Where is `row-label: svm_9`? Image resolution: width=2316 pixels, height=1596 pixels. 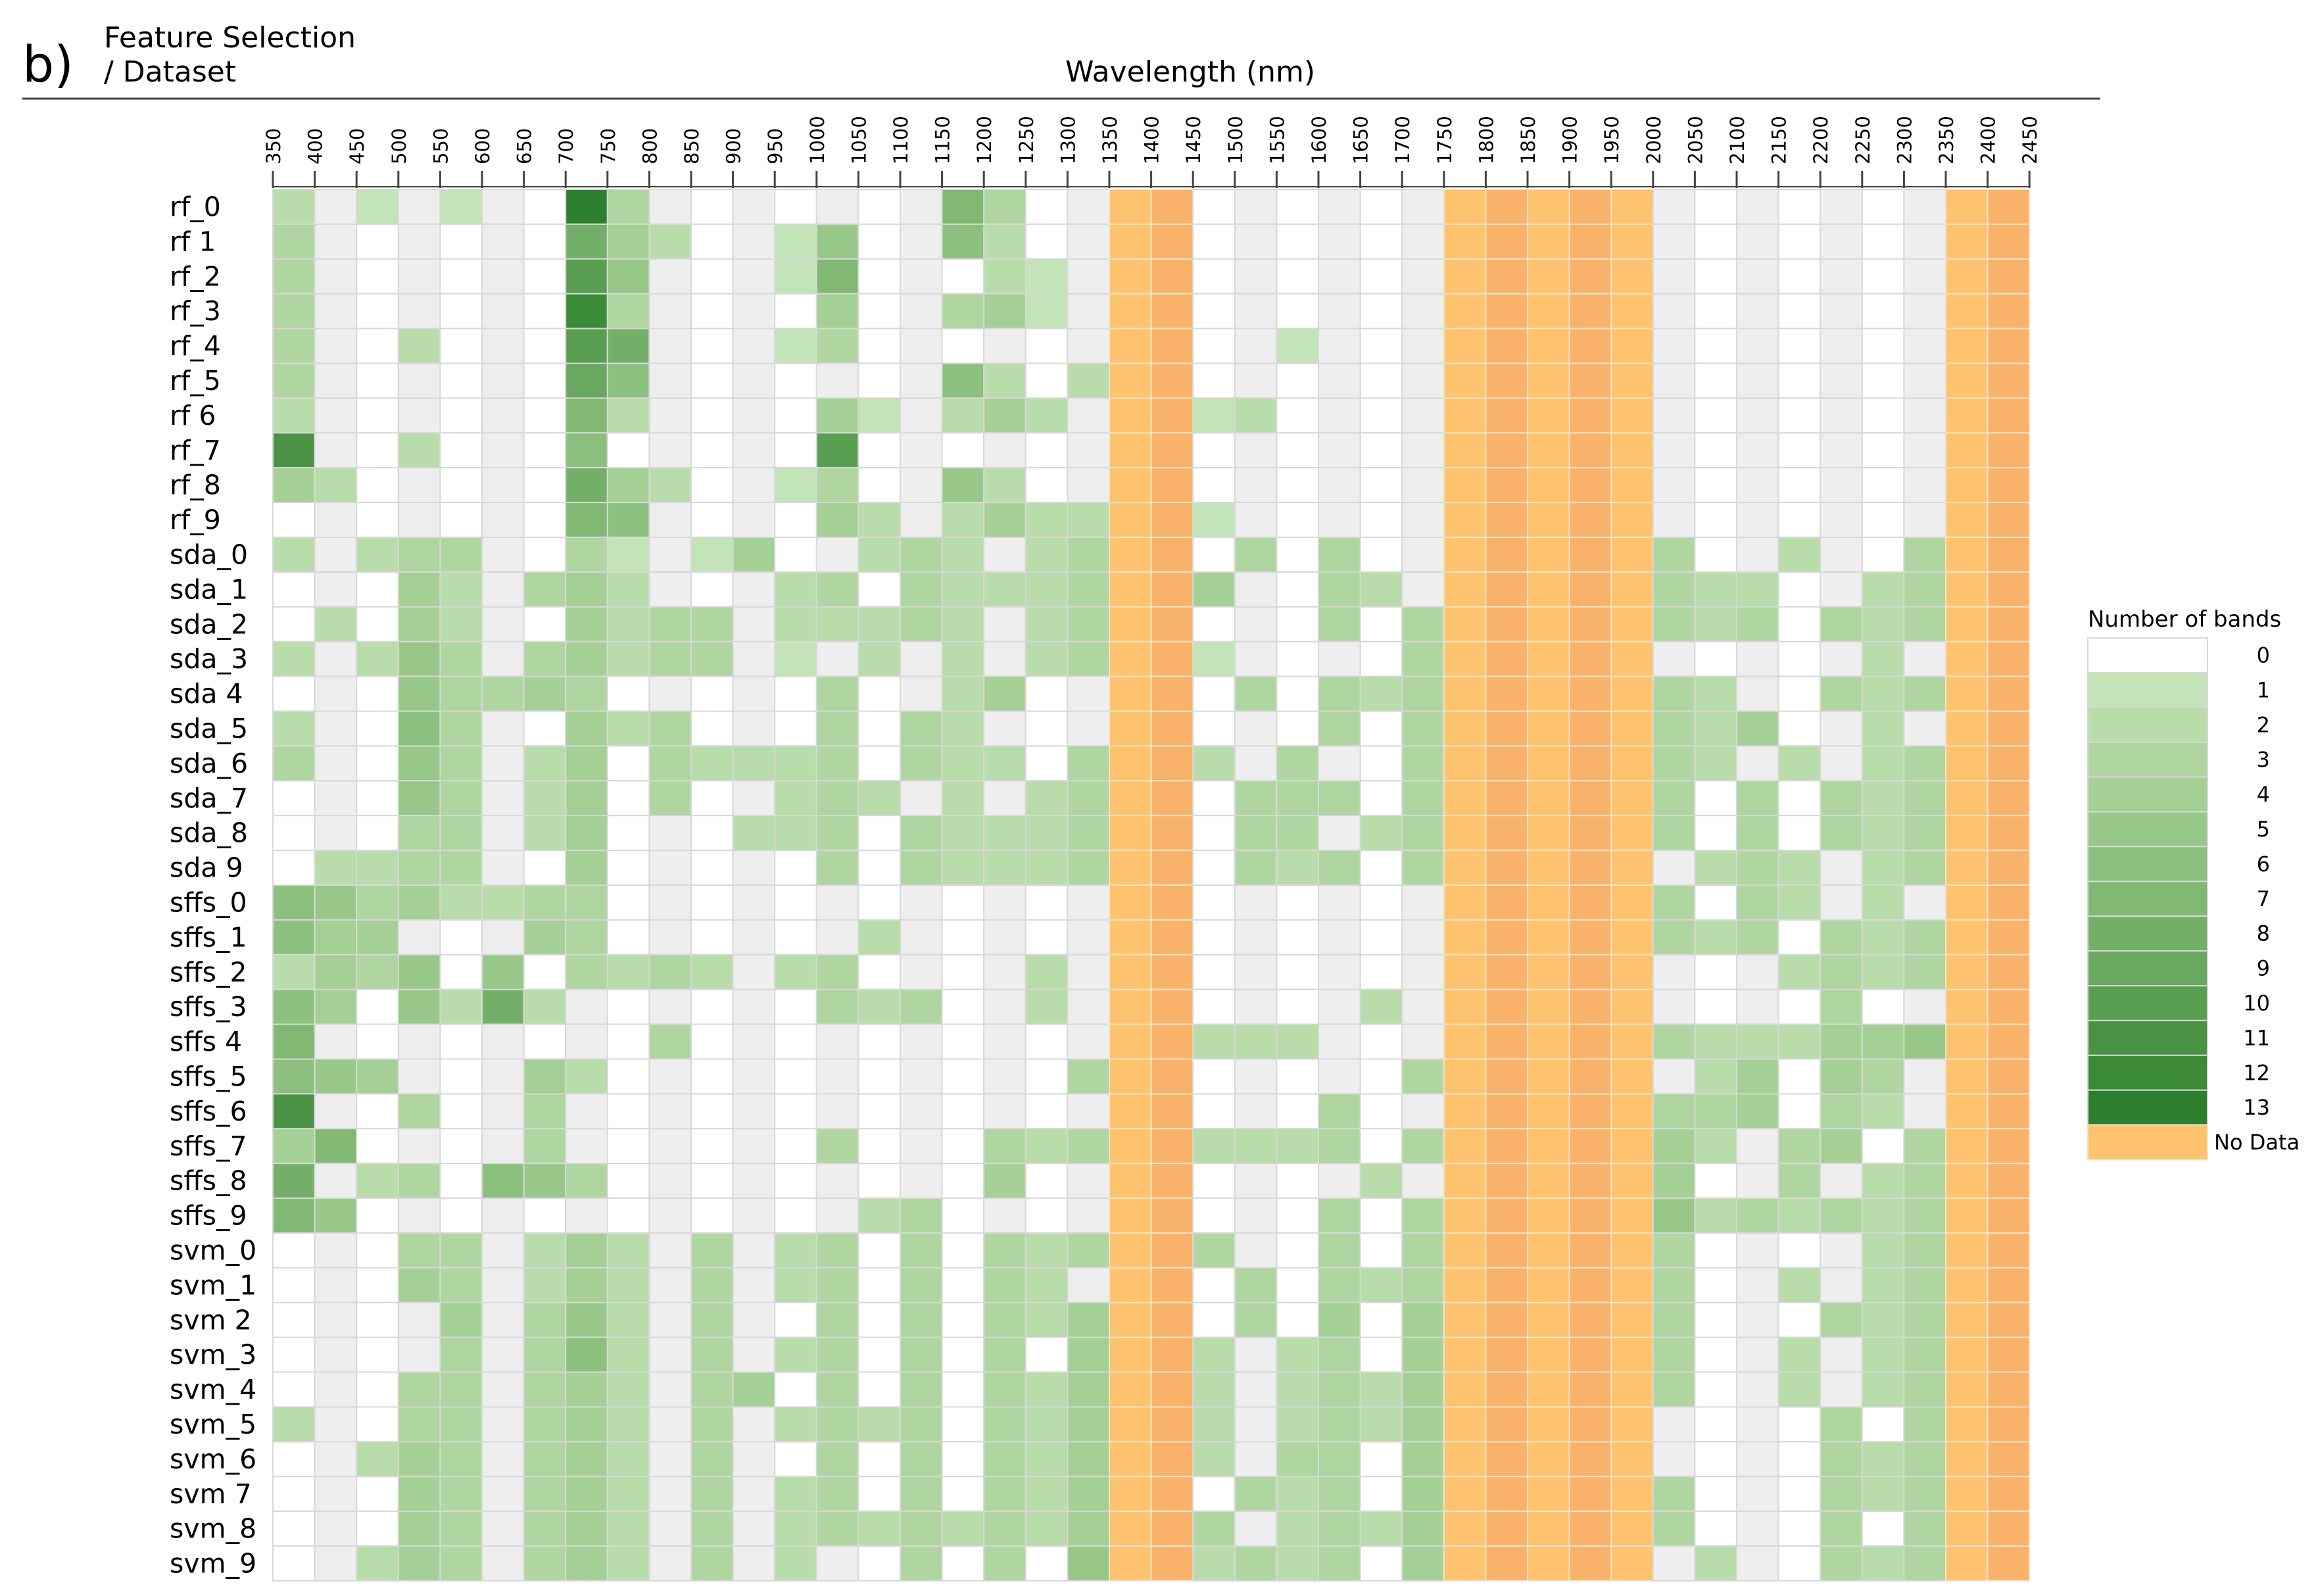
row-label: svm_9 is located at coordinates (213, 1564).